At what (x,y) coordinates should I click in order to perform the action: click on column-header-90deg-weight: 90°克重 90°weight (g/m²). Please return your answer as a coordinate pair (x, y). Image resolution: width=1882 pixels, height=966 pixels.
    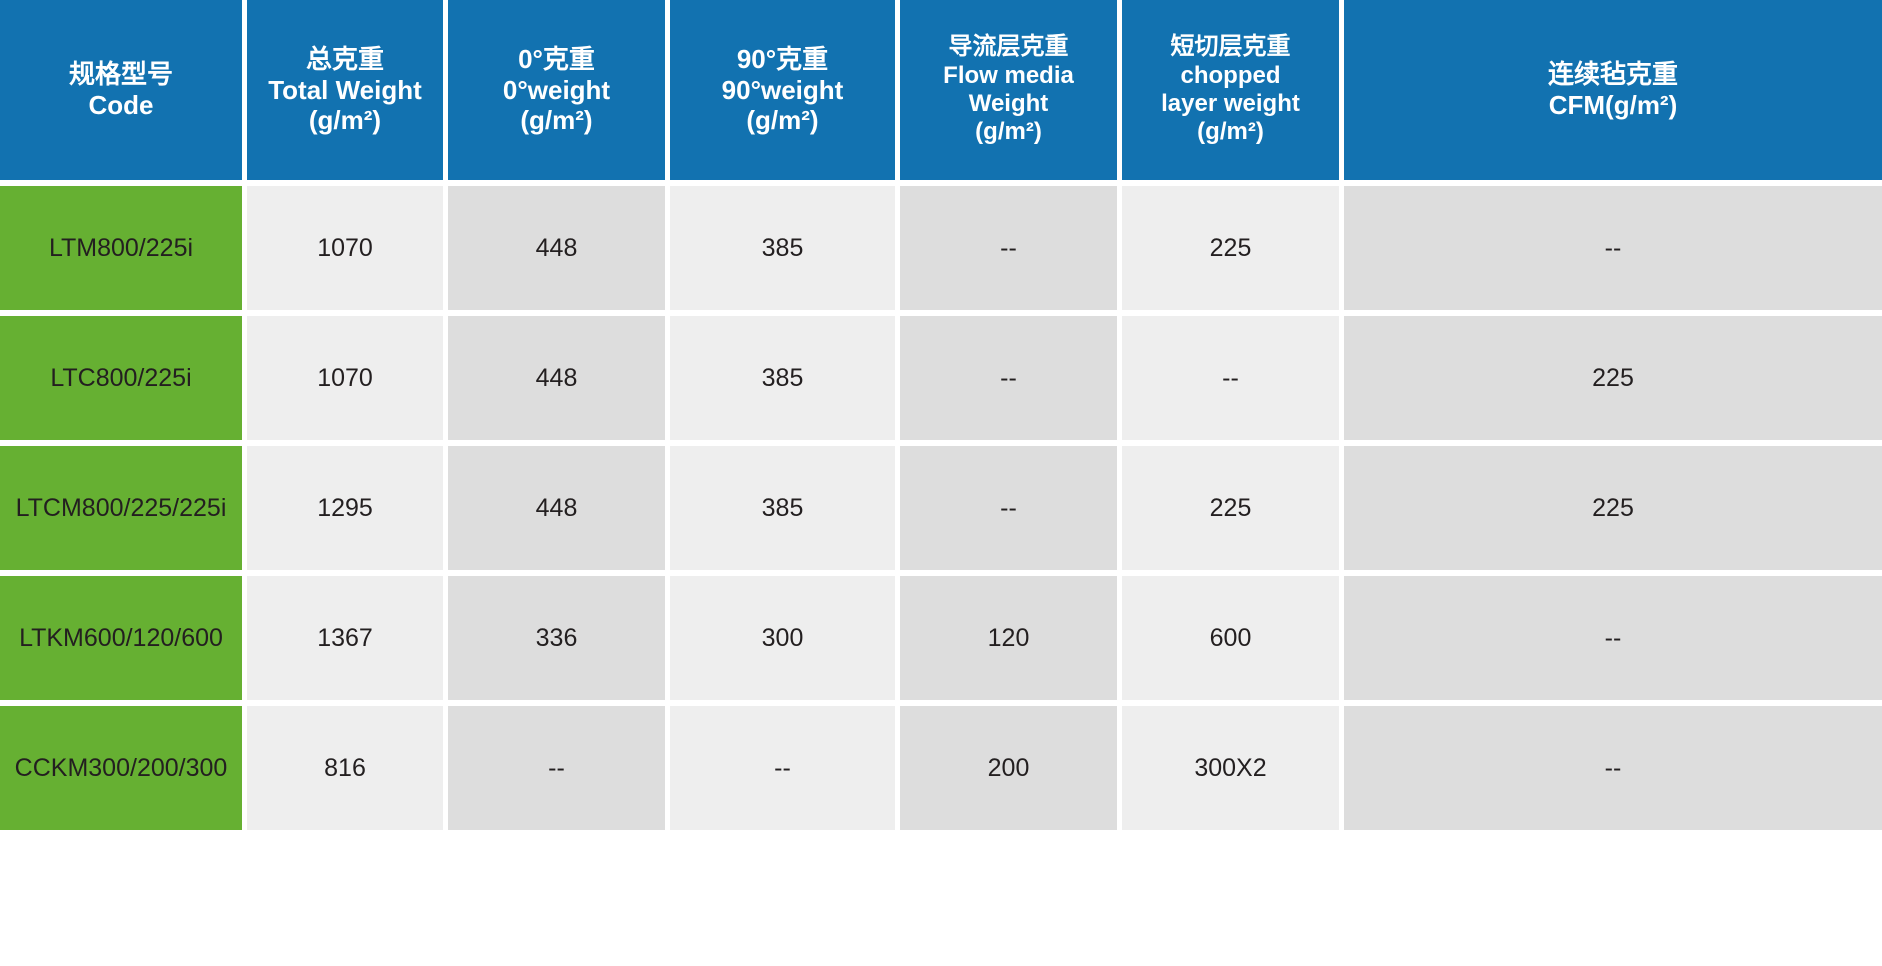
    Looking at the image, I should click on (785, 93).